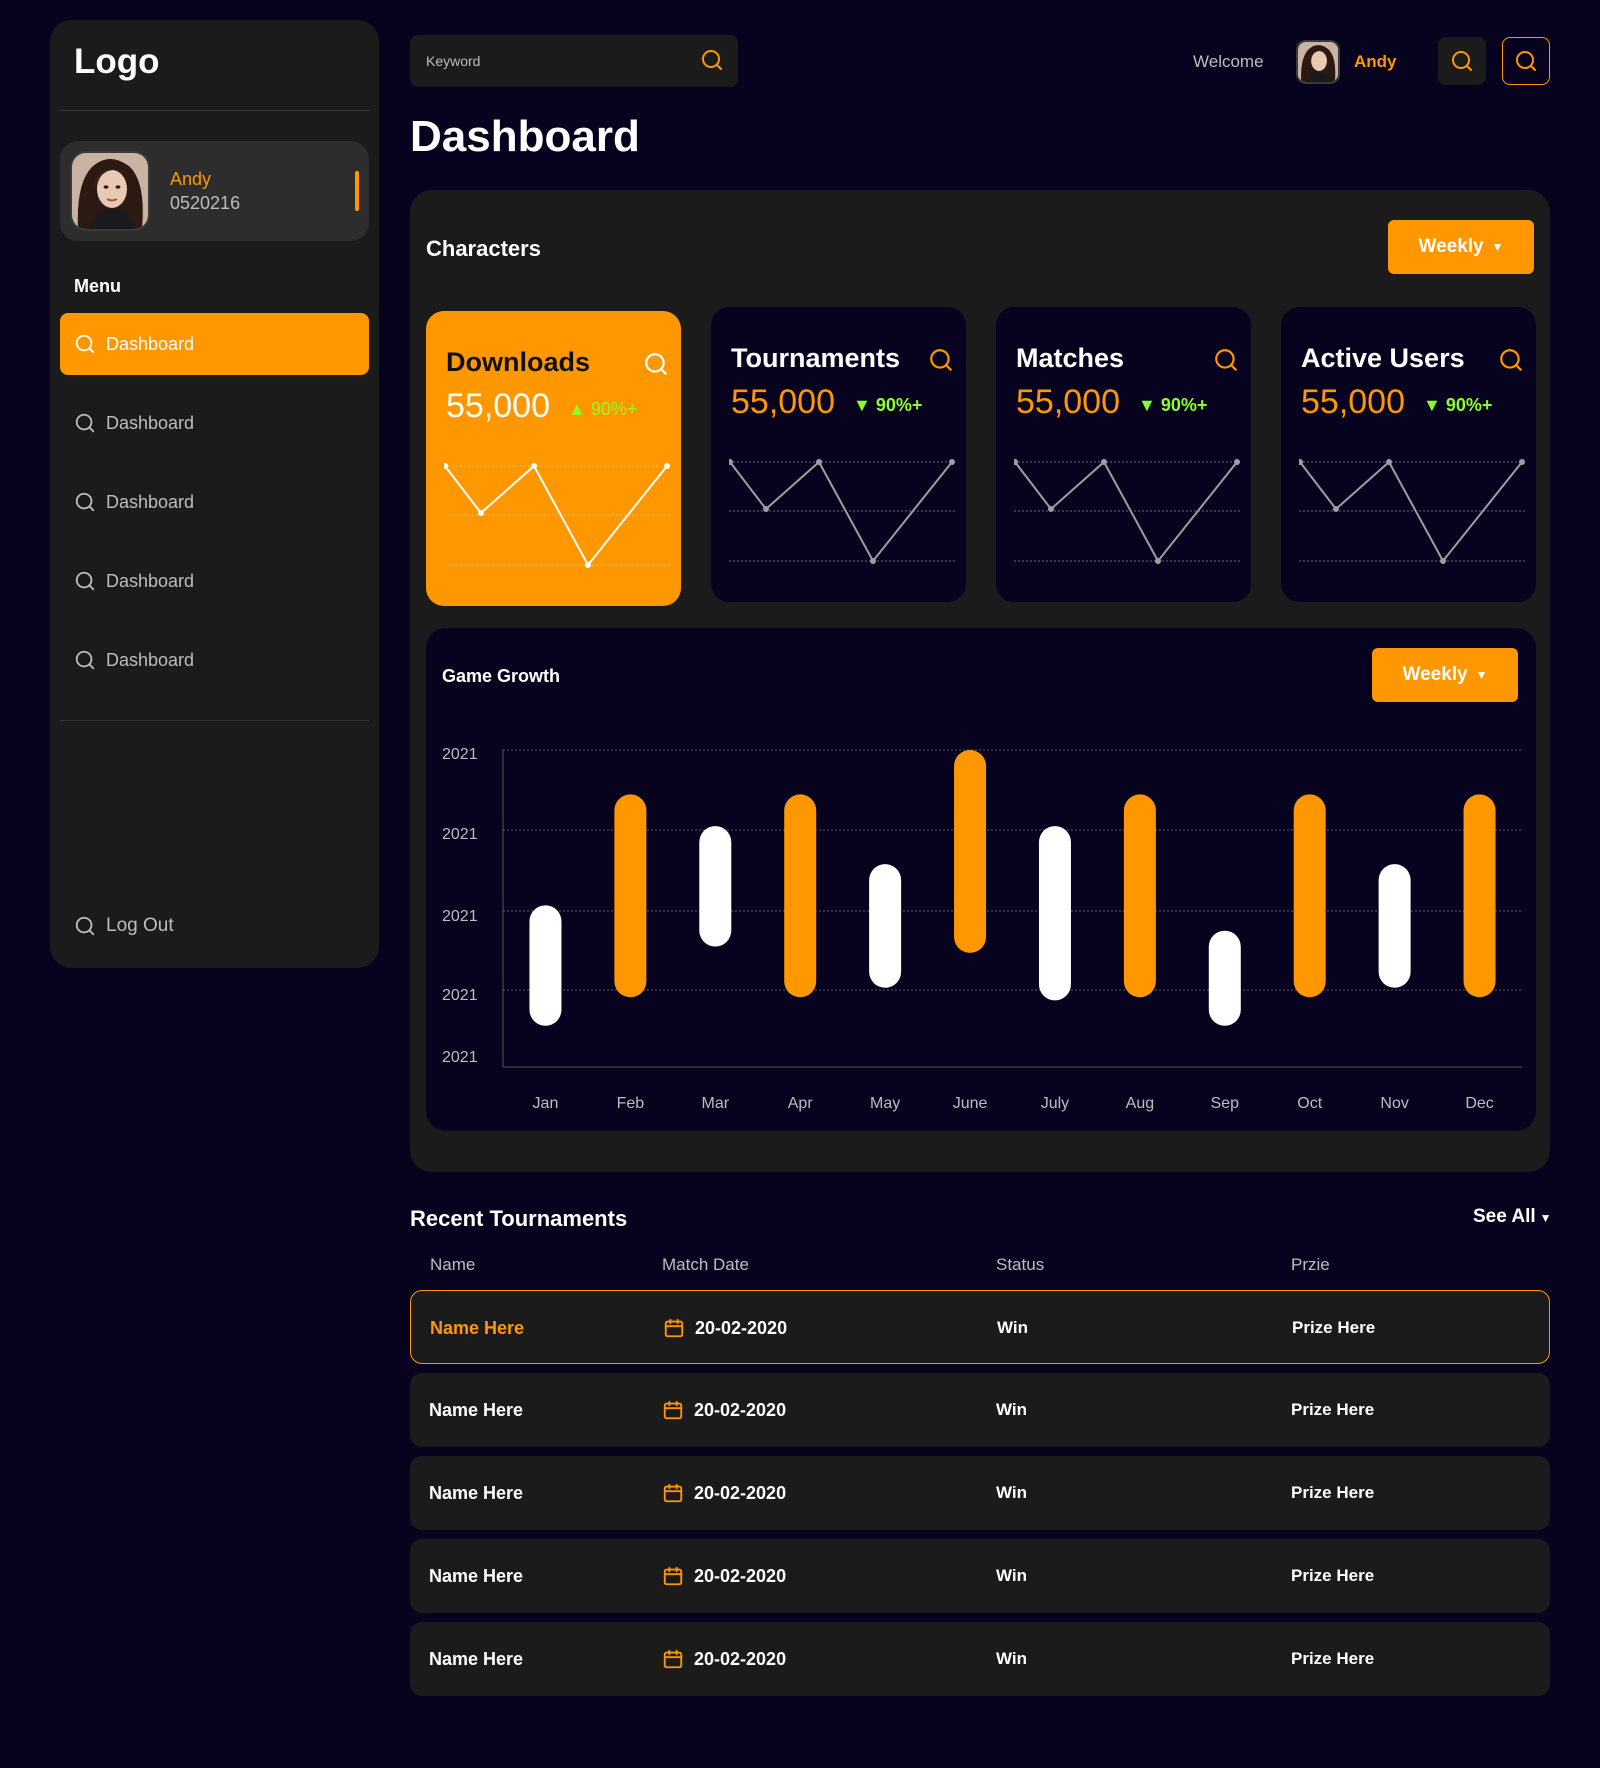  What do you see at coordinates (1140, 1103) in the screenshot?
I see `x-tick-label: Aug` at bounding box center [1140, 1103].